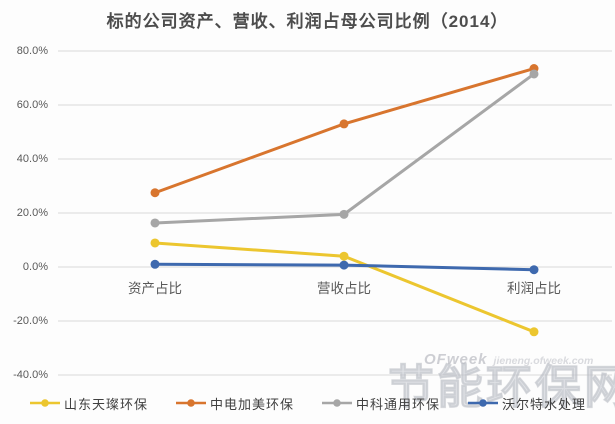 This screenshot has height=424, width=615. Describe the element at coordinates (501, 387) in the screenshot. I see `watermark-big-text: 节能环保网` at that location.